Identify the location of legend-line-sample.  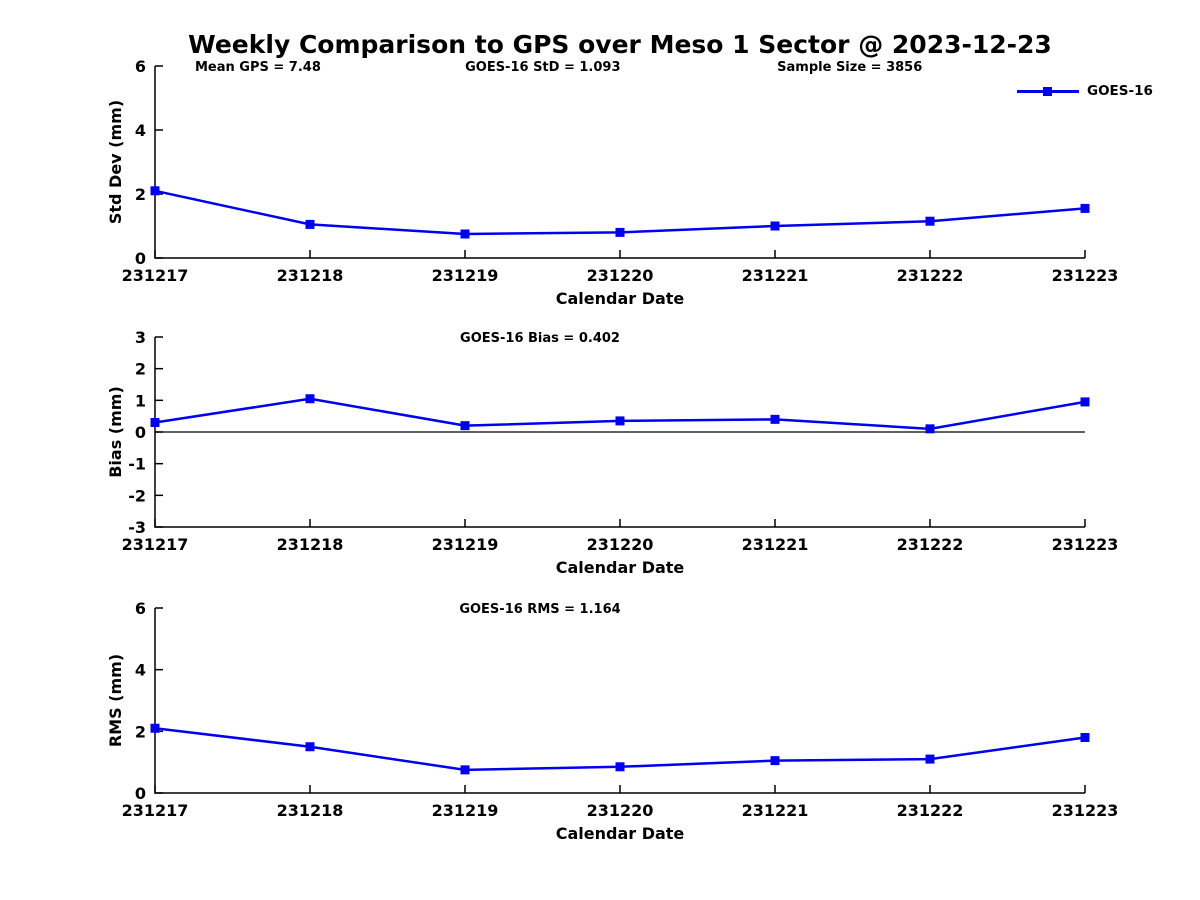
(1048, 91).